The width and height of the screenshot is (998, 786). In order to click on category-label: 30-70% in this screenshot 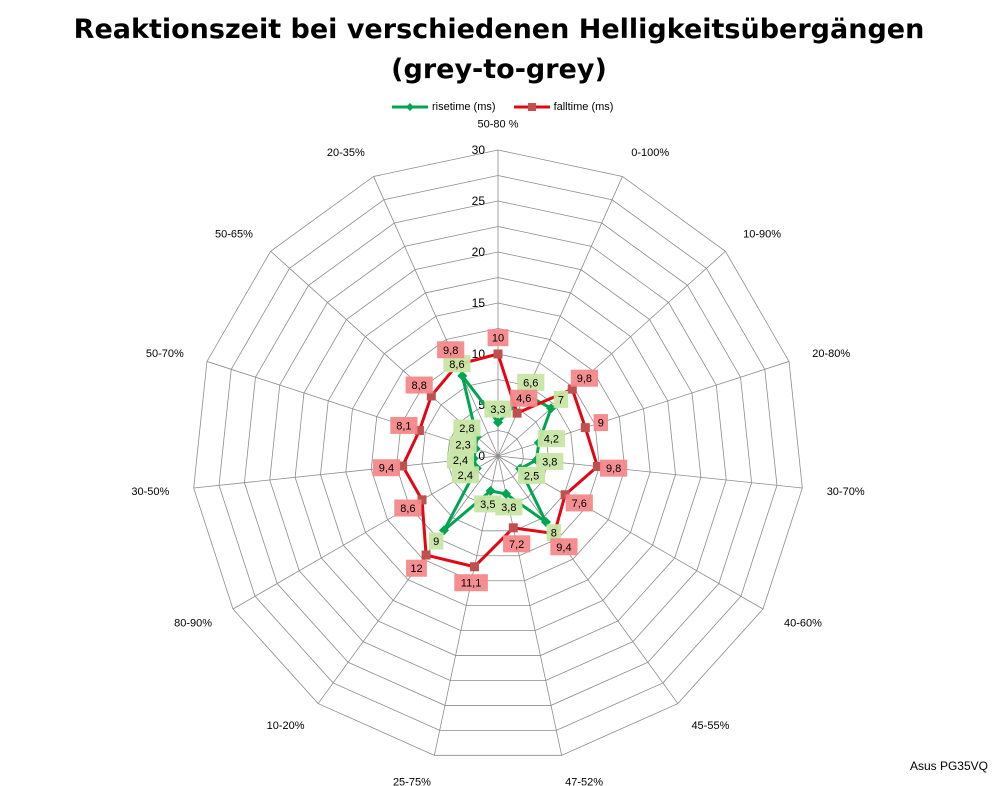, I will do `click(846, 492)`.